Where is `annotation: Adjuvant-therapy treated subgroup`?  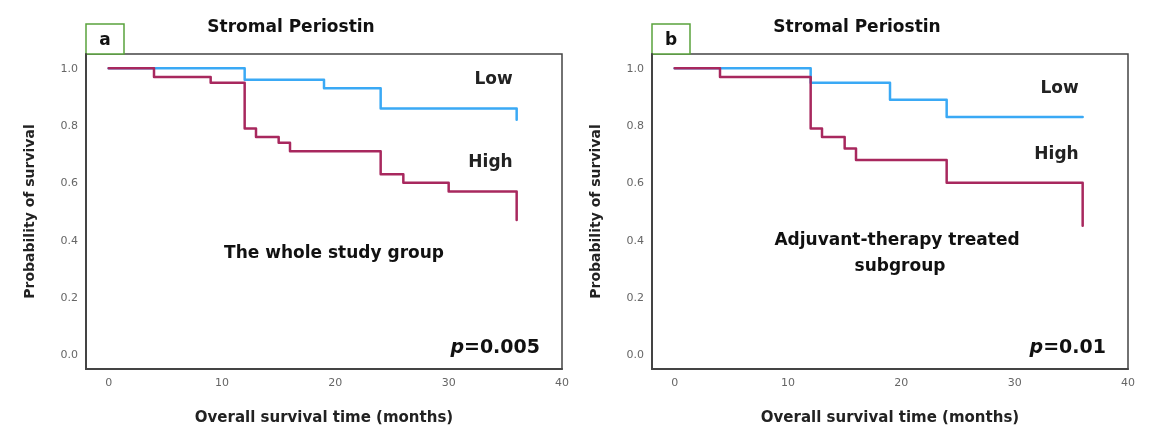 annotation: Adjuvant-therapy treated subgroup is located at coordinates (900, 251).